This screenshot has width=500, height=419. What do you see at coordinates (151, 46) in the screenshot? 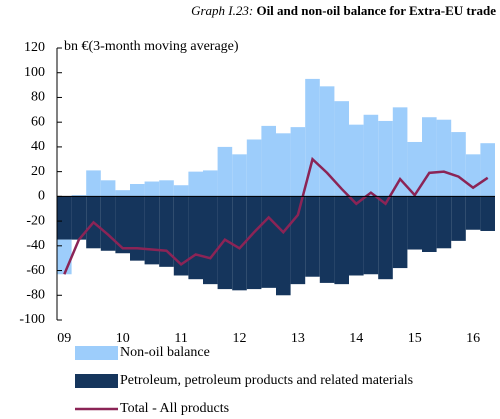
I see `y-axis-label: bn €(3-month moving average)` at bounding box center [151, 46].